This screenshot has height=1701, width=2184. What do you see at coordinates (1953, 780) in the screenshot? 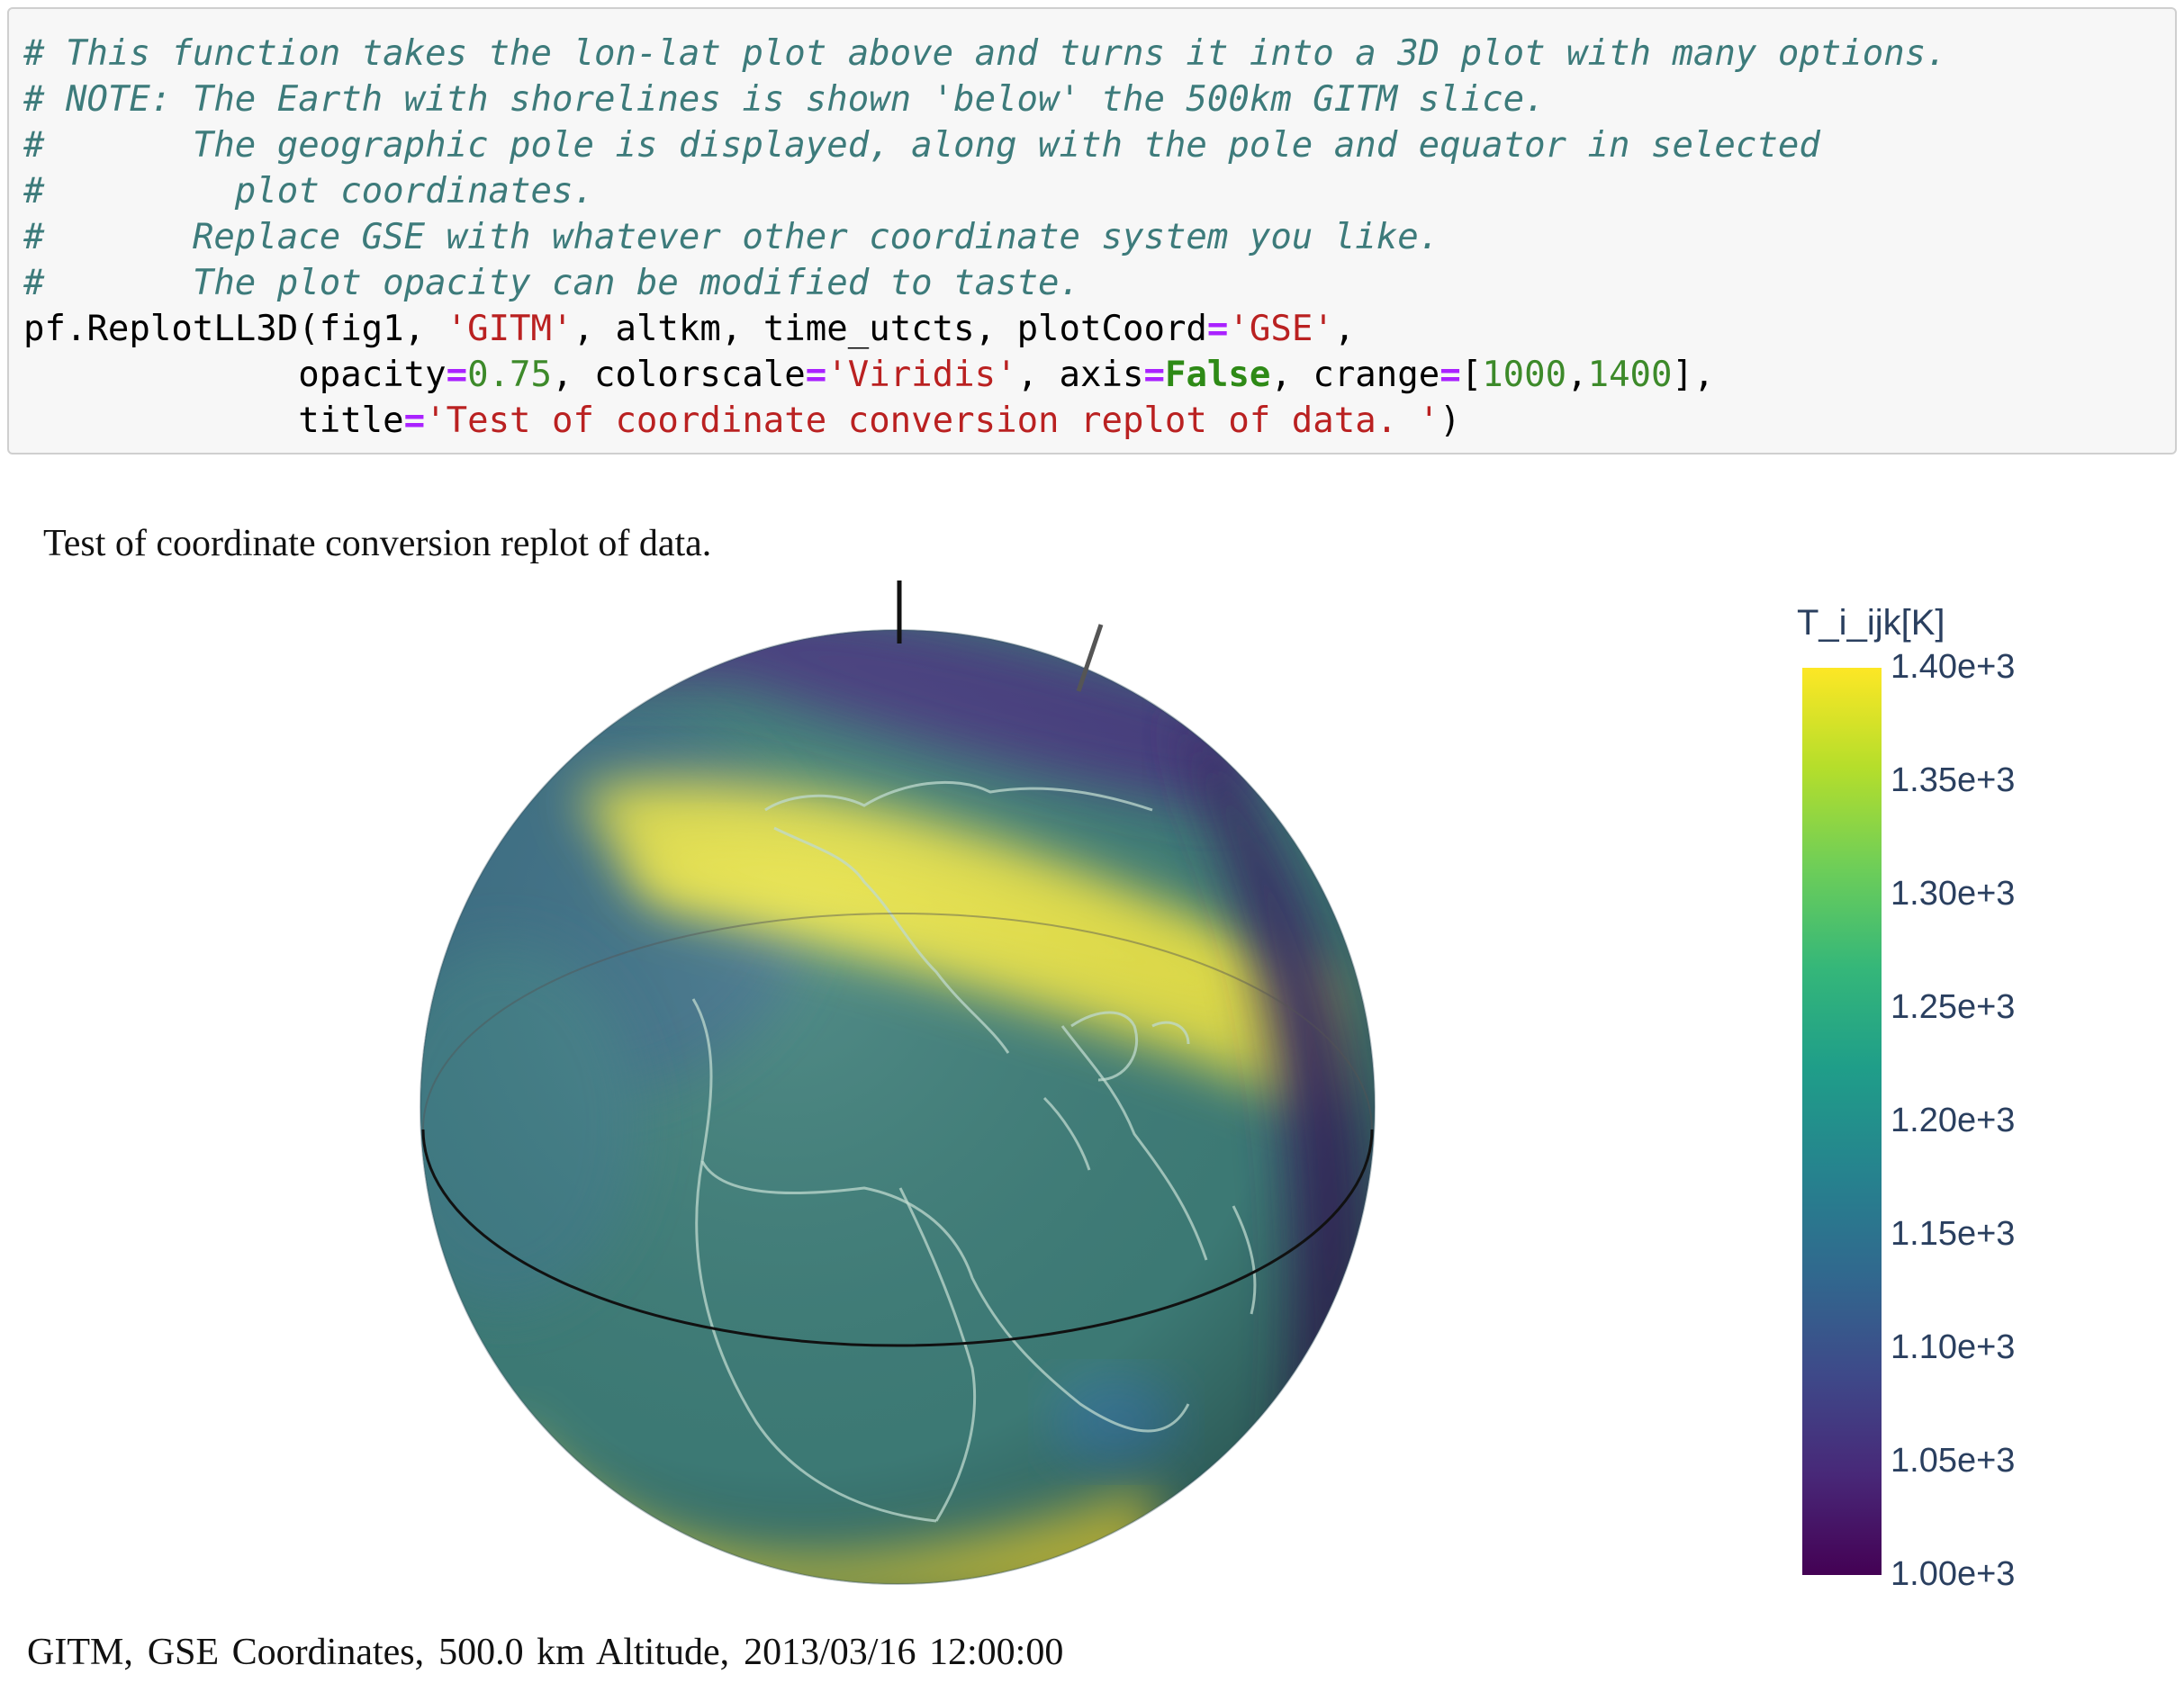
I see `colorbar-tick-label: 1.35e+3` at bounding box center [1953, 780].